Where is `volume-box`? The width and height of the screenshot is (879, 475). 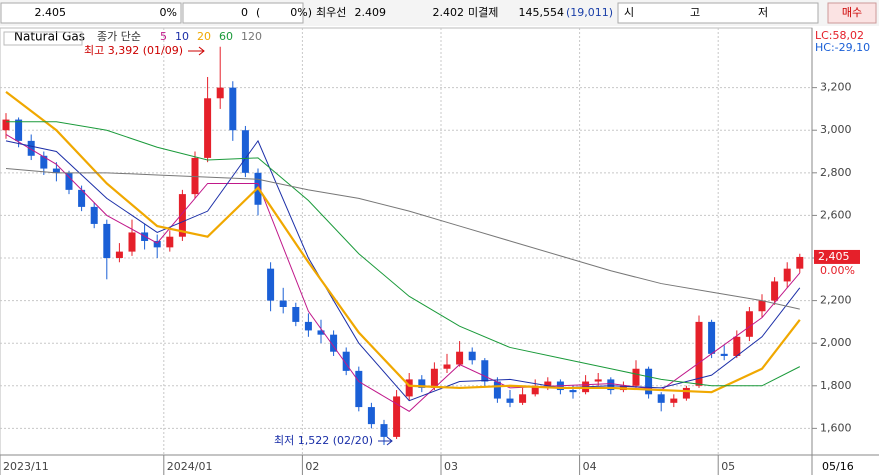
volume-box is located at coordinates (243, 13).